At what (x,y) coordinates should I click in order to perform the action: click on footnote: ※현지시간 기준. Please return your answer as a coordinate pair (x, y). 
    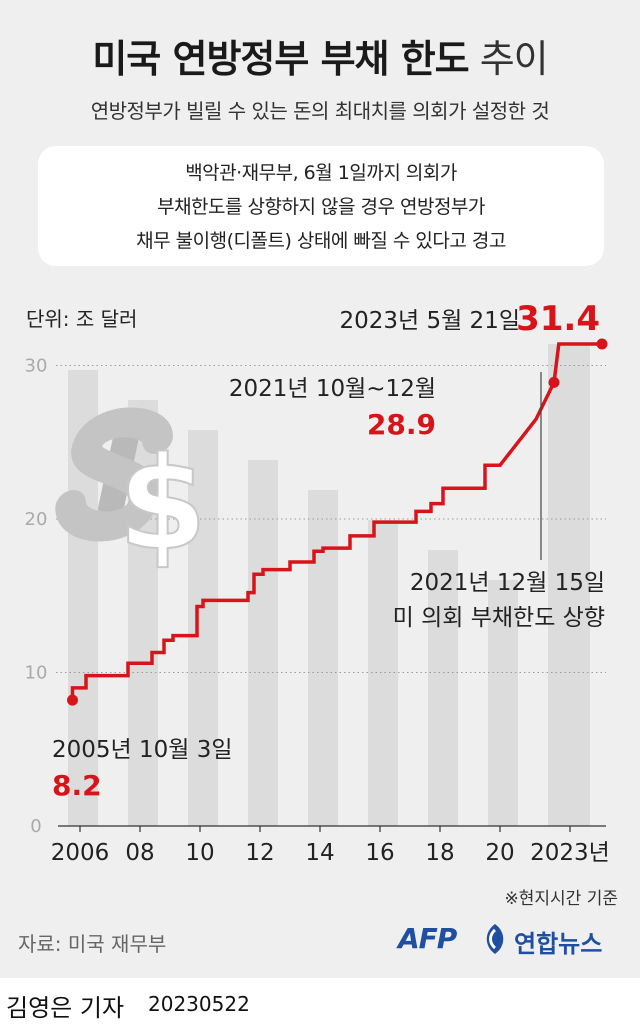
    Looking at the image, I should click on (561, 899).